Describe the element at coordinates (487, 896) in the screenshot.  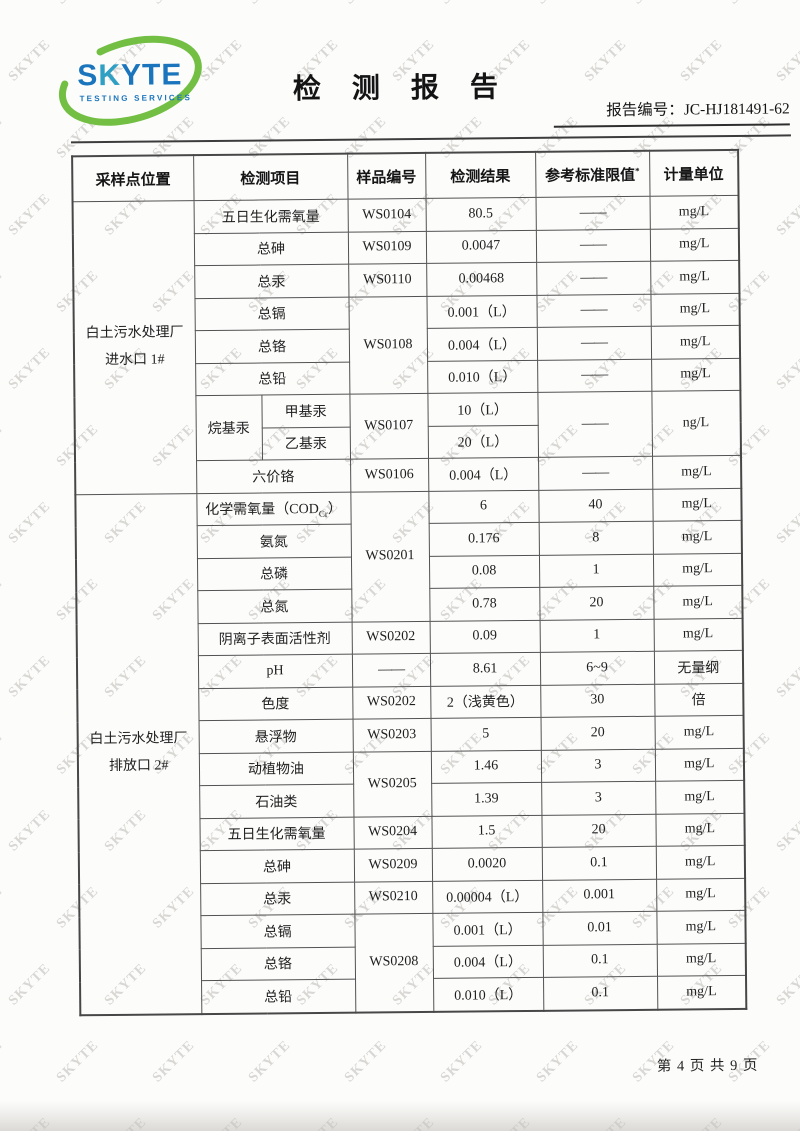
I see `result-cell: 0.00004（L）` at that location.